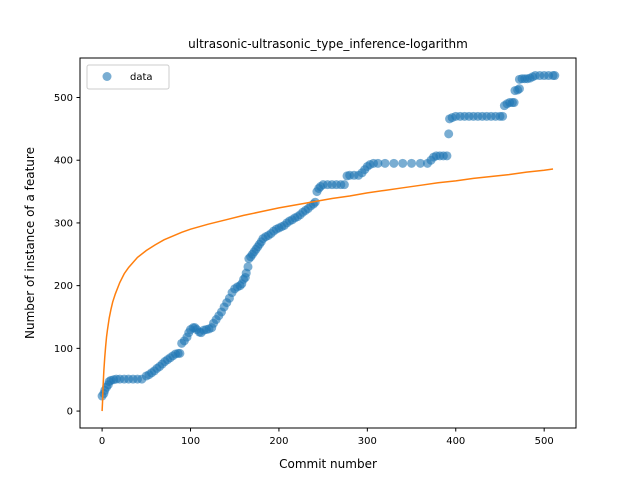  I want to click on x-tick-label: 400, so click(455, 441).